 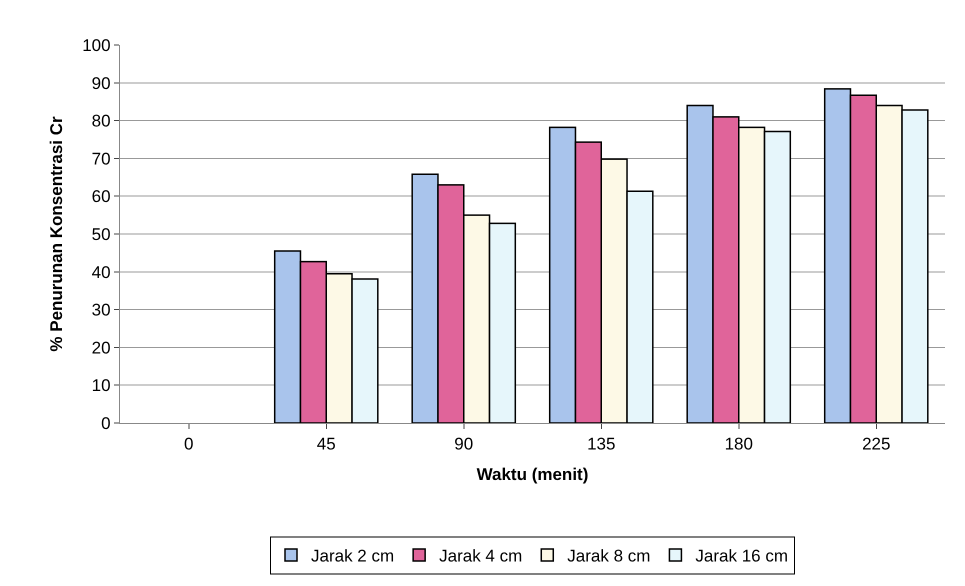 I want to click on y-tick-label: 20, so click(x=101, y=348).